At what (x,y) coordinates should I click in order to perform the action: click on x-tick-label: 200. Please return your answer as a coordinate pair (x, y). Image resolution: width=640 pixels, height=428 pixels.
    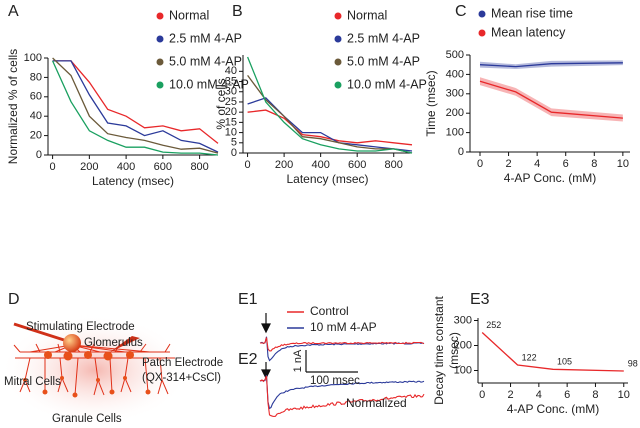
    Looking at the image, I should click on (284, 165).